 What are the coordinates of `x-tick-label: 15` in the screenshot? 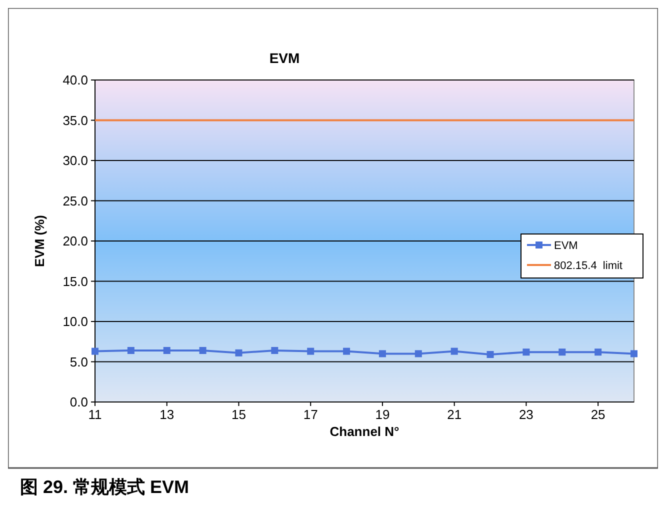 It's located at (239, 414).